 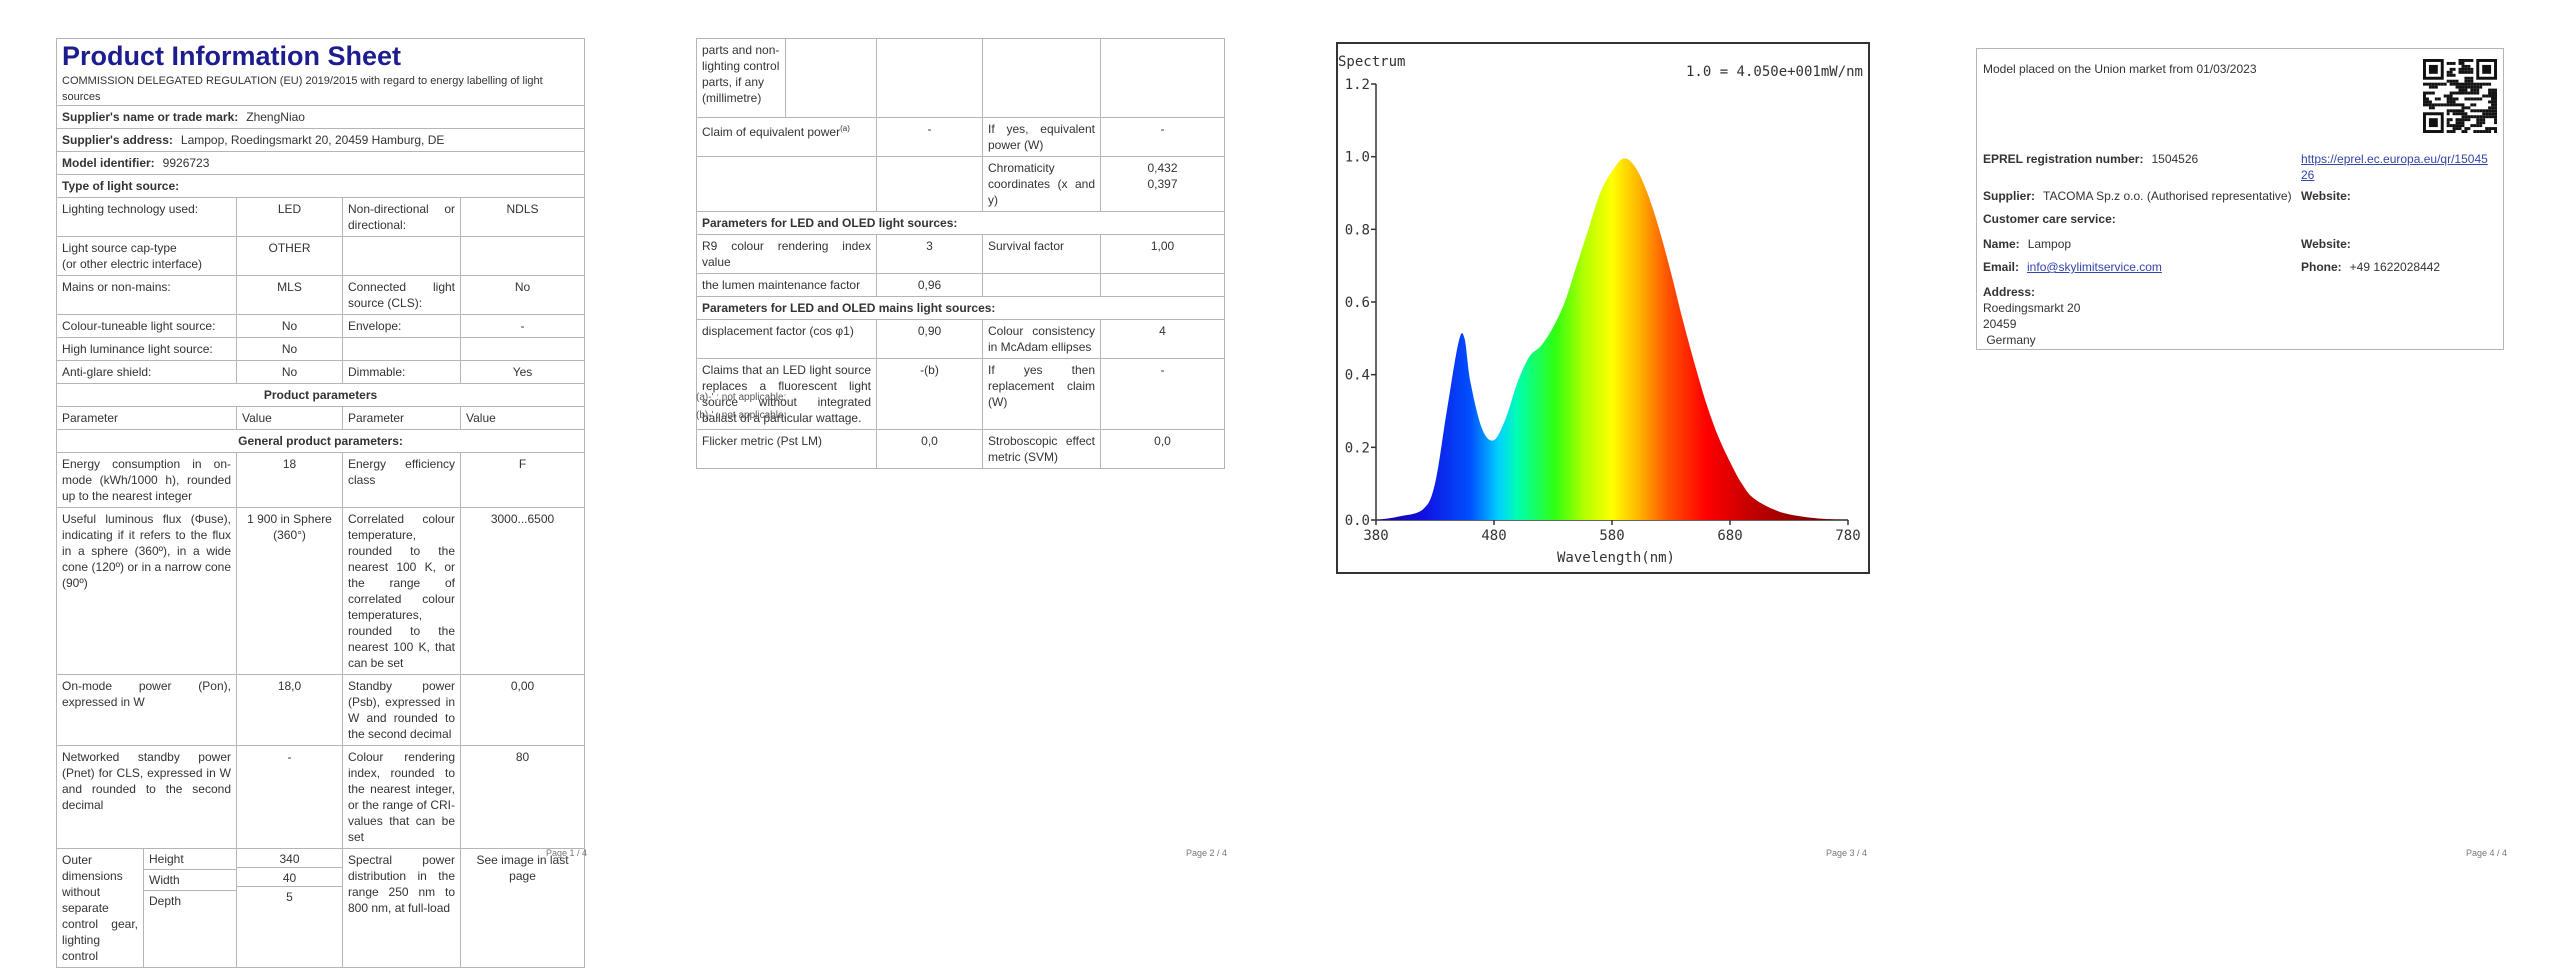 I want to click on model-identifier: 9926723, so click(x=186, y=163).